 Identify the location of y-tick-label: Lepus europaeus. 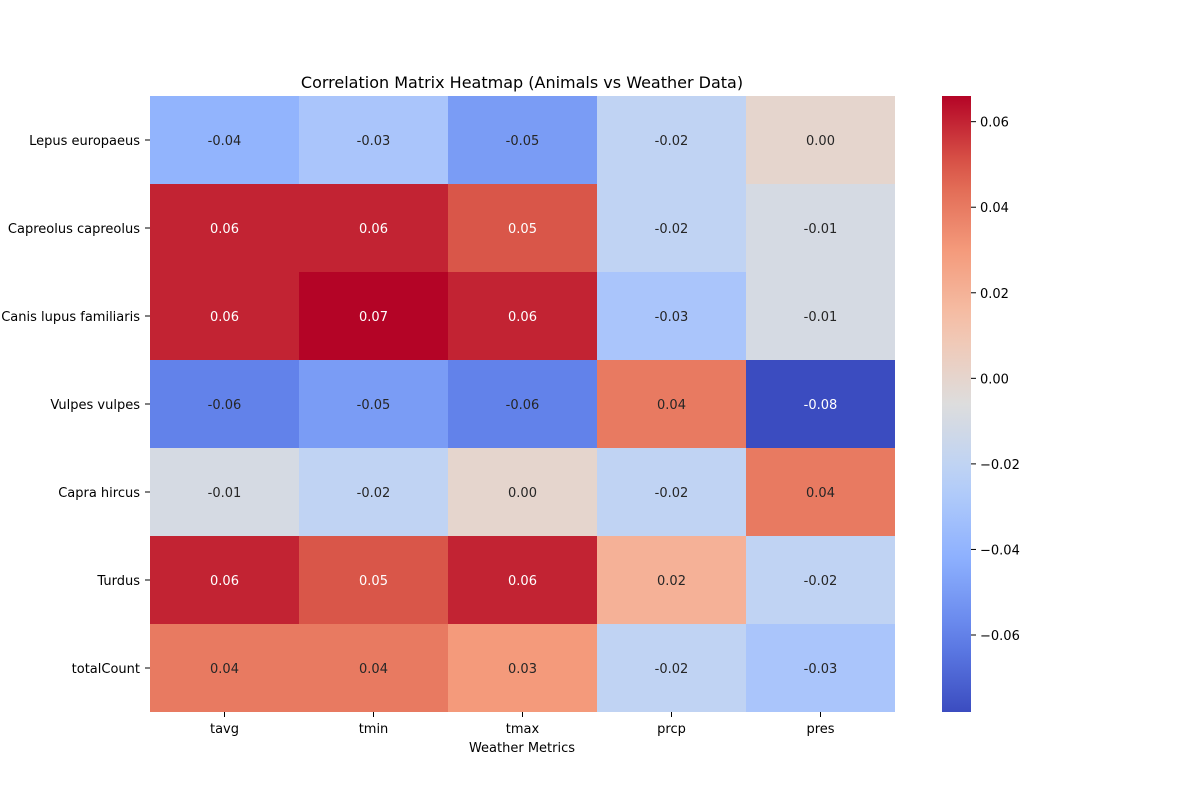
(84, 141).